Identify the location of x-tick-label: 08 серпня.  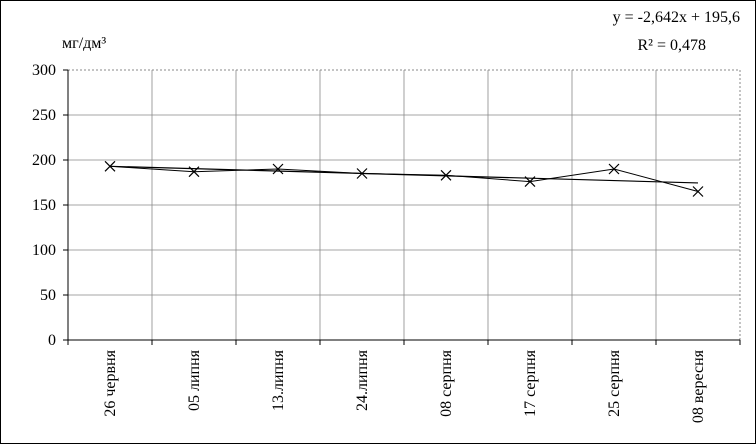
(446, 383).